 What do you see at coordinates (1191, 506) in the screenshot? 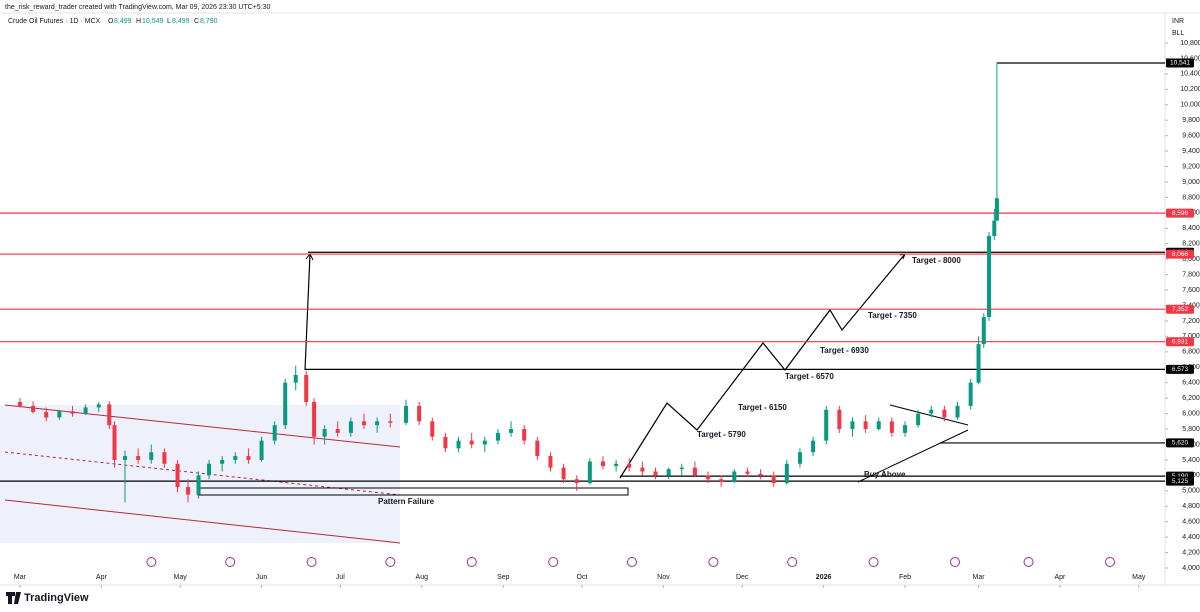
I see `y-tick-label: 4,800` at bounding box center [1191, 506].